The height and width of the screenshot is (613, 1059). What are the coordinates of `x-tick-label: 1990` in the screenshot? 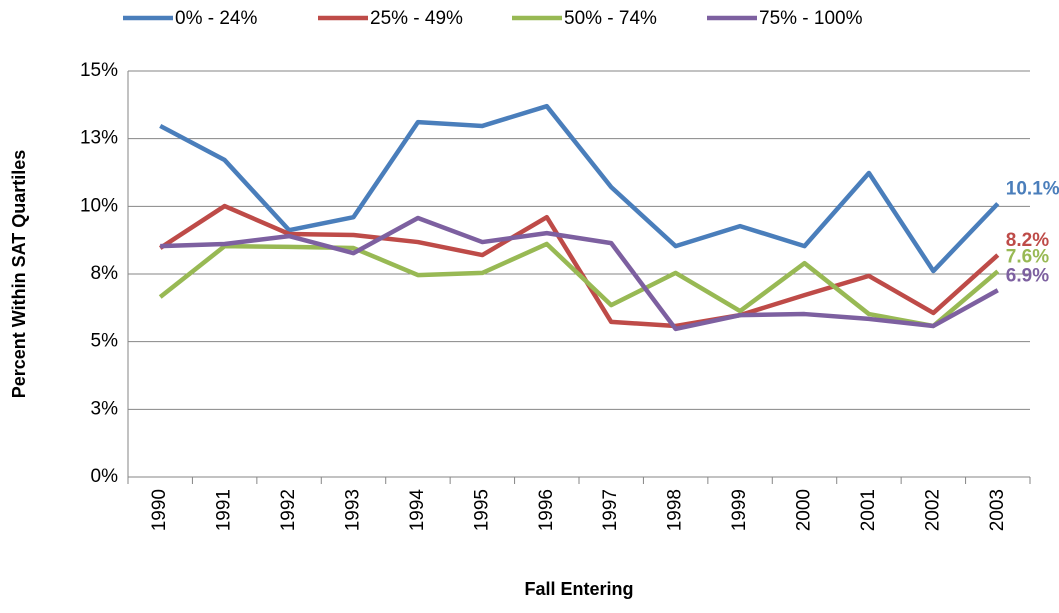 It's located at (159, 510).